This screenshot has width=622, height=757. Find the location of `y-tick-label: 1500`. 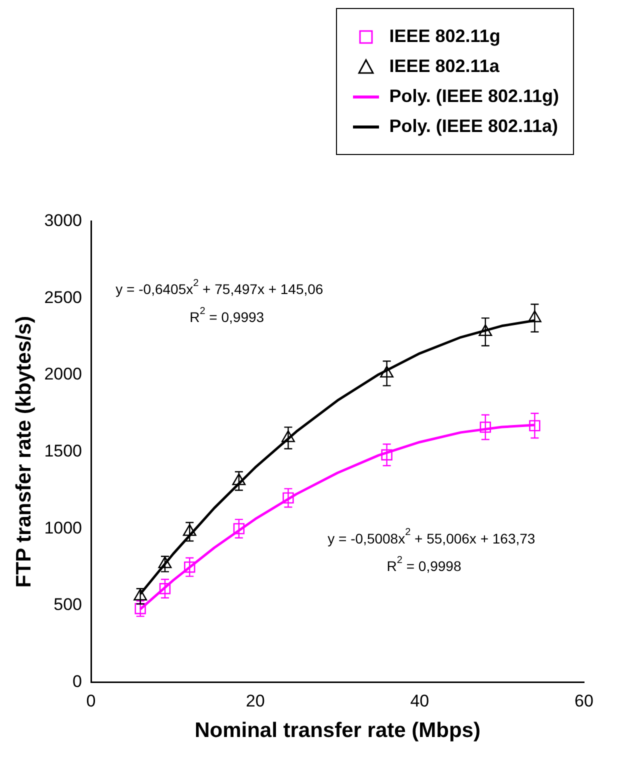

y-tick-label: 1500 is located at coordinates (63, 450).